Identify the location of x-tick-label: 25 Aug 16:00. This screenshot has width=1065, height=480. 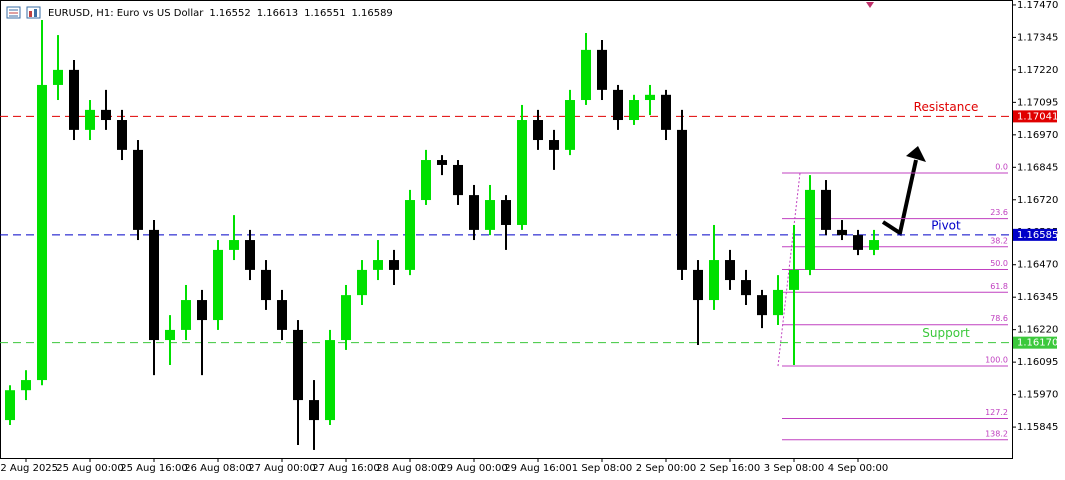
(153, 468).